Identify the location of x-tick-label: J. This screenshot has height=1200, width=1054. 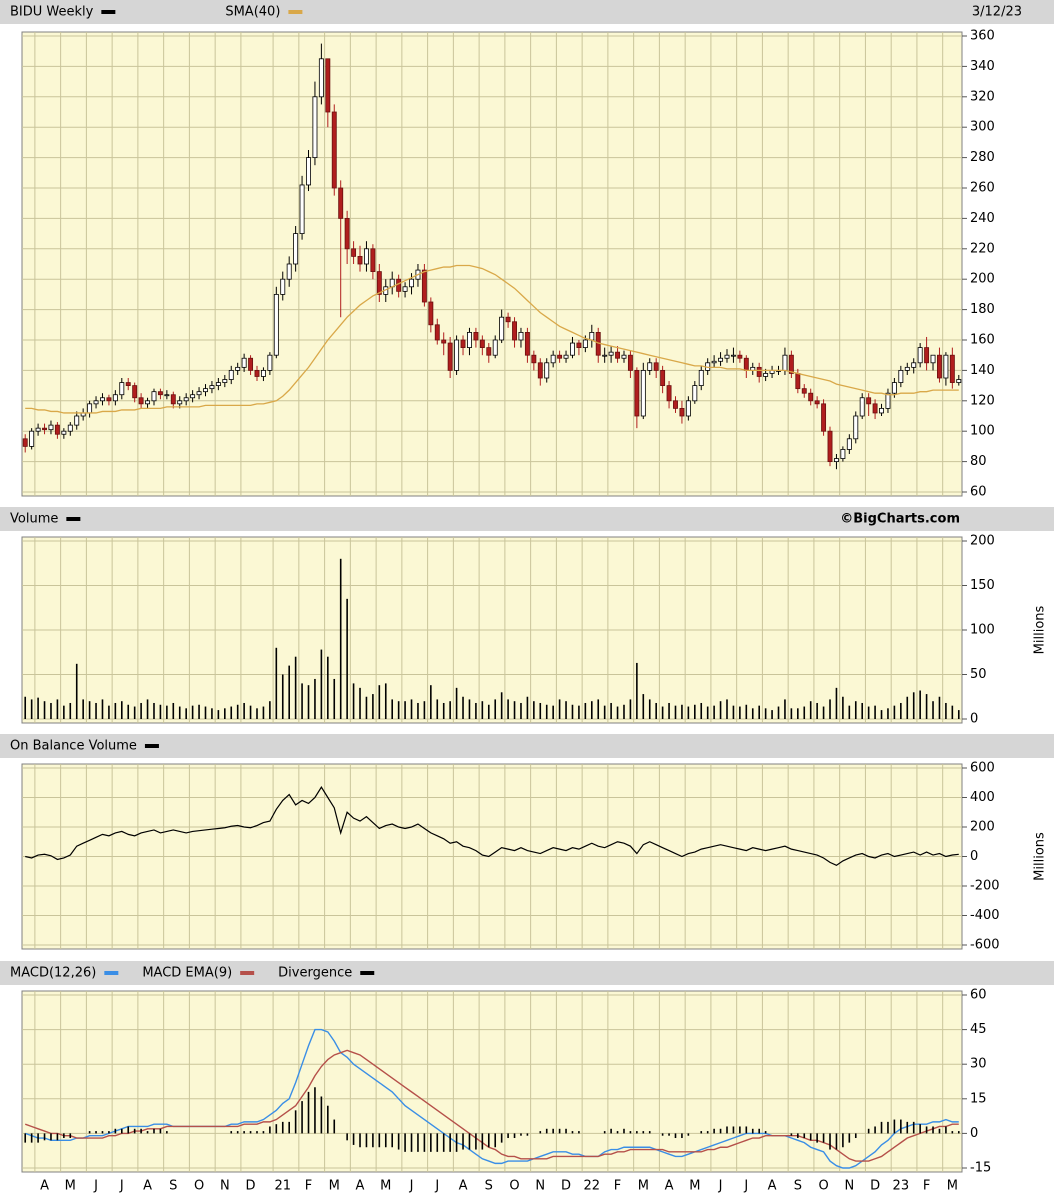
(121, 1186).